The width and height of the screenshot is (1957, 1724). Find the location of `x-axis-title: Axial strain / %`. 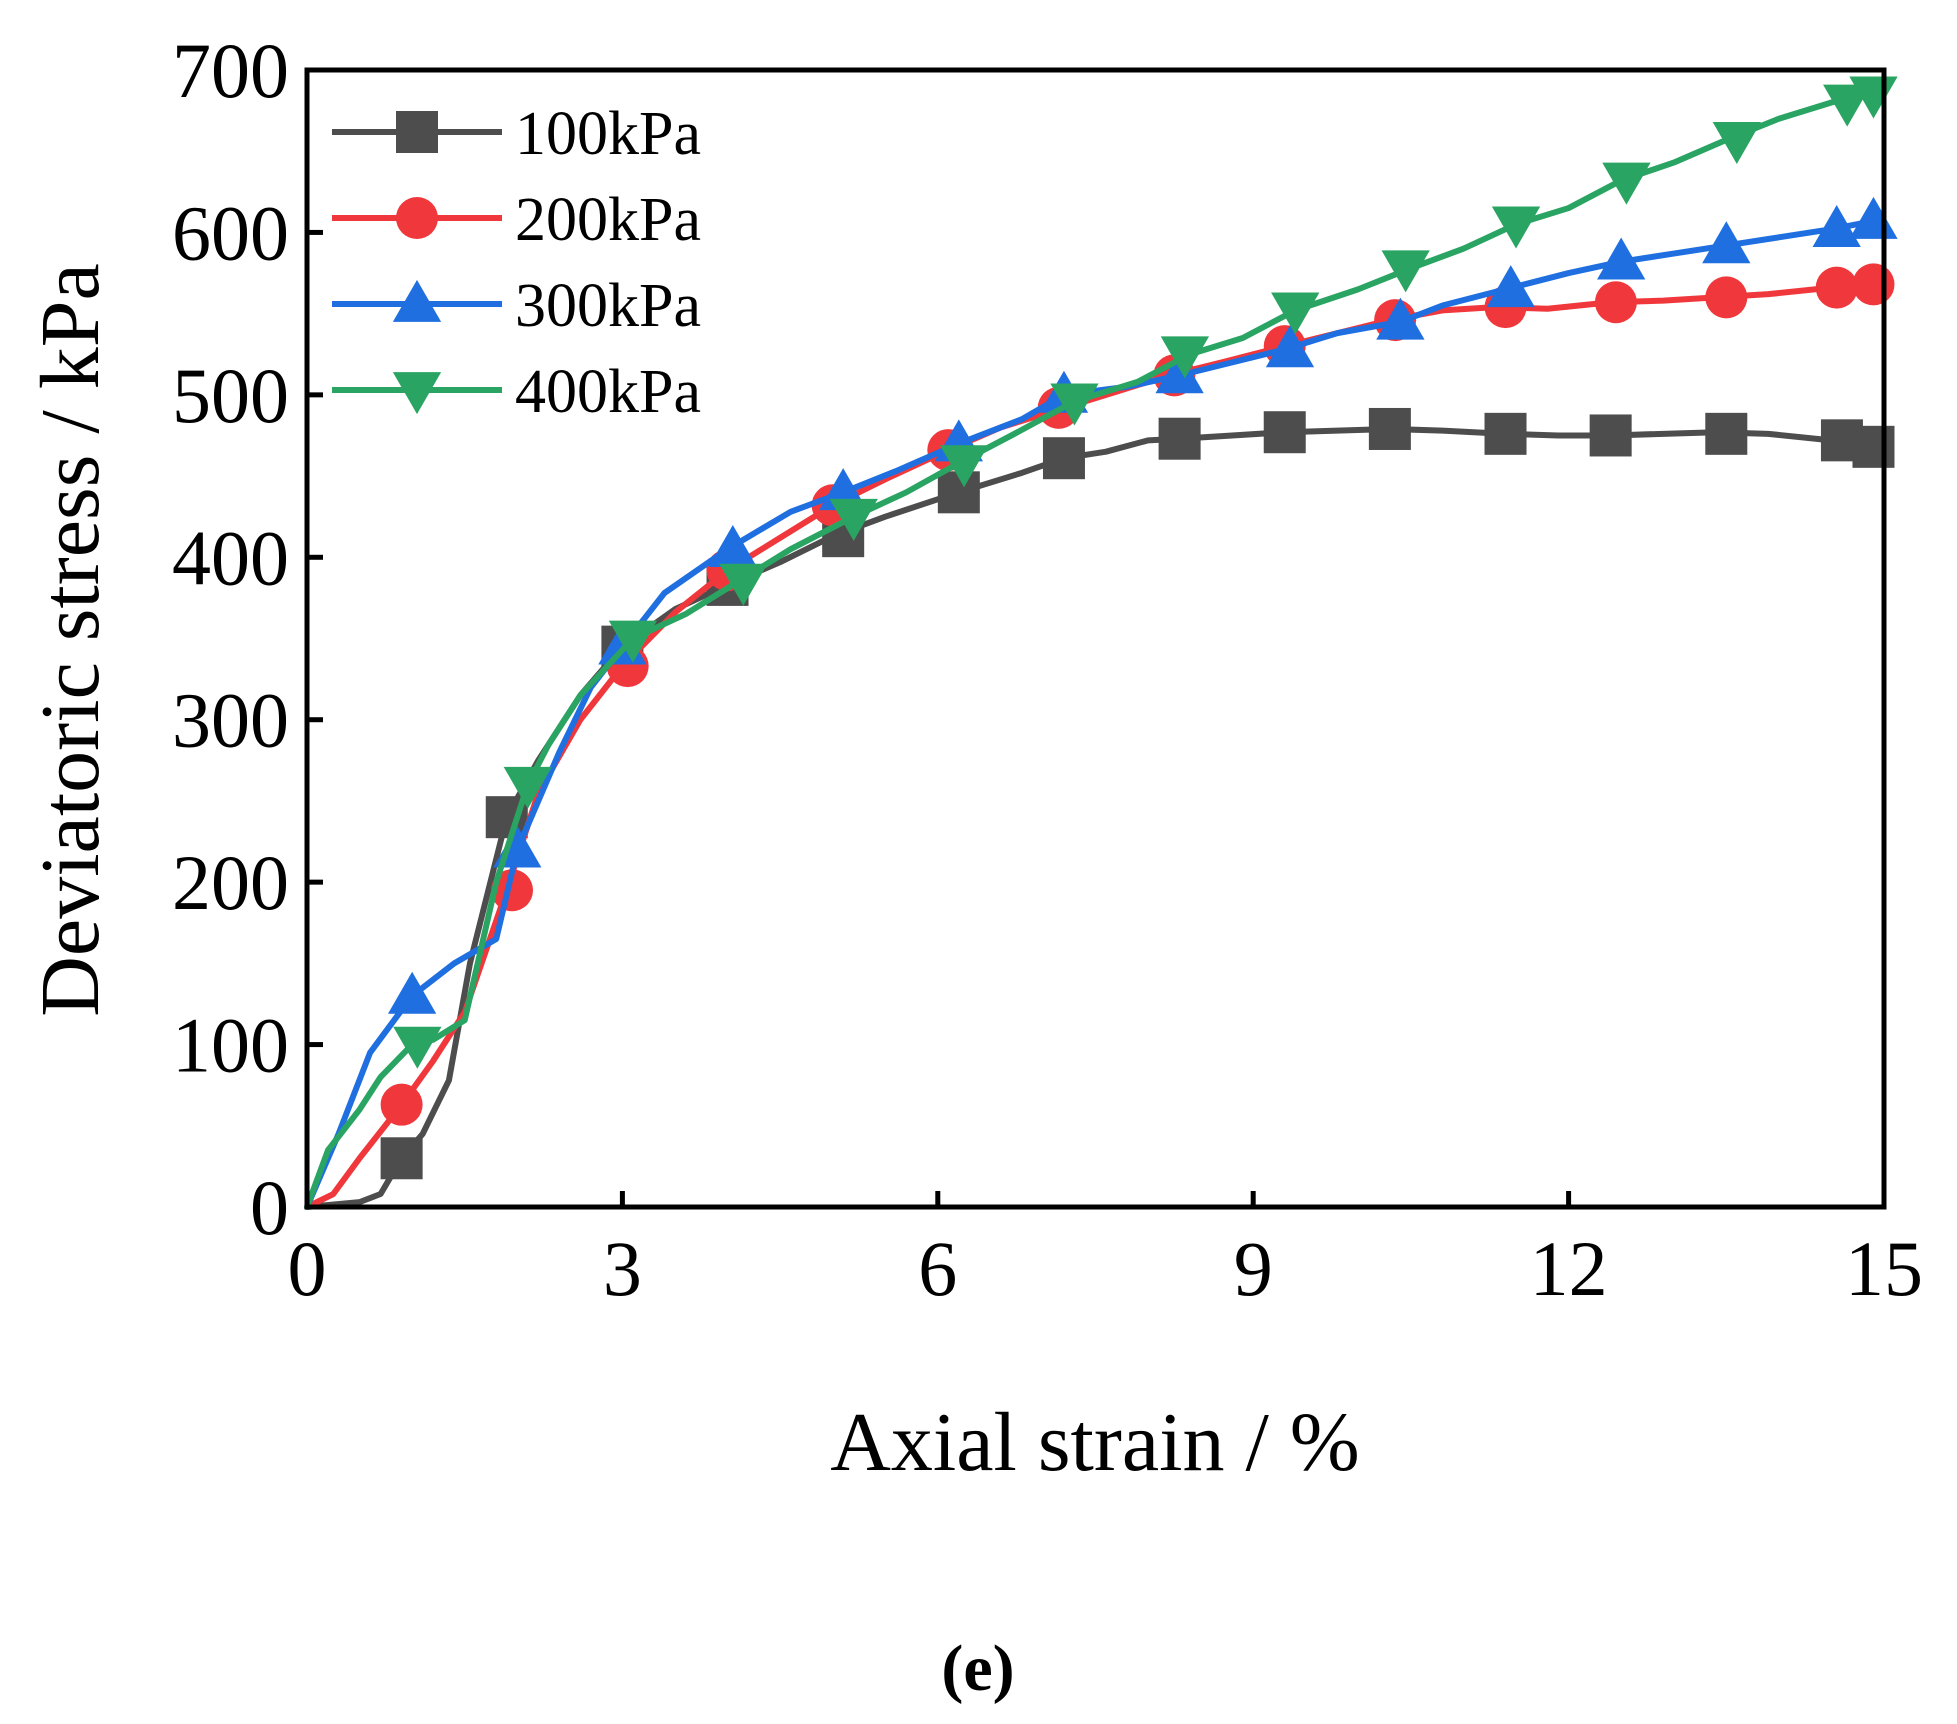

x-axis-title: Axial strain / % is located at coordinates (1095, 1442).